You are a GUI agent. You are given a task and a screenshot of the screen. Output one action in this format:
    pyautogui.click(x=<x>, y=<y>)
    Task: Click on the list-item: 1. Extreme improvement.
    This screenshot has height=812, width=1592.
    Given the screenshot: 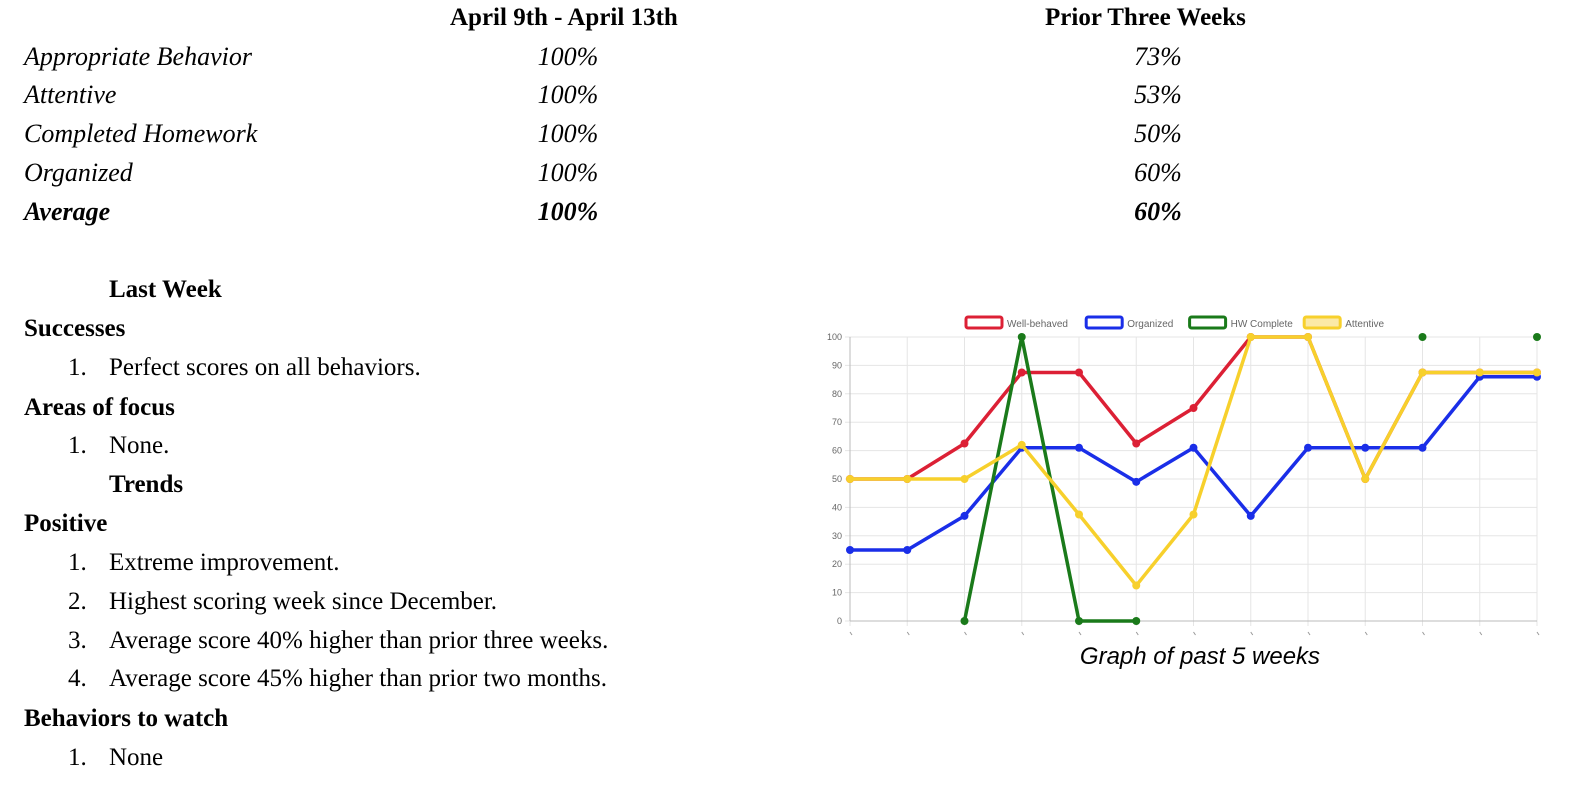 What is the action you would take?
    pyautogui.click(x=204, y=562)
    